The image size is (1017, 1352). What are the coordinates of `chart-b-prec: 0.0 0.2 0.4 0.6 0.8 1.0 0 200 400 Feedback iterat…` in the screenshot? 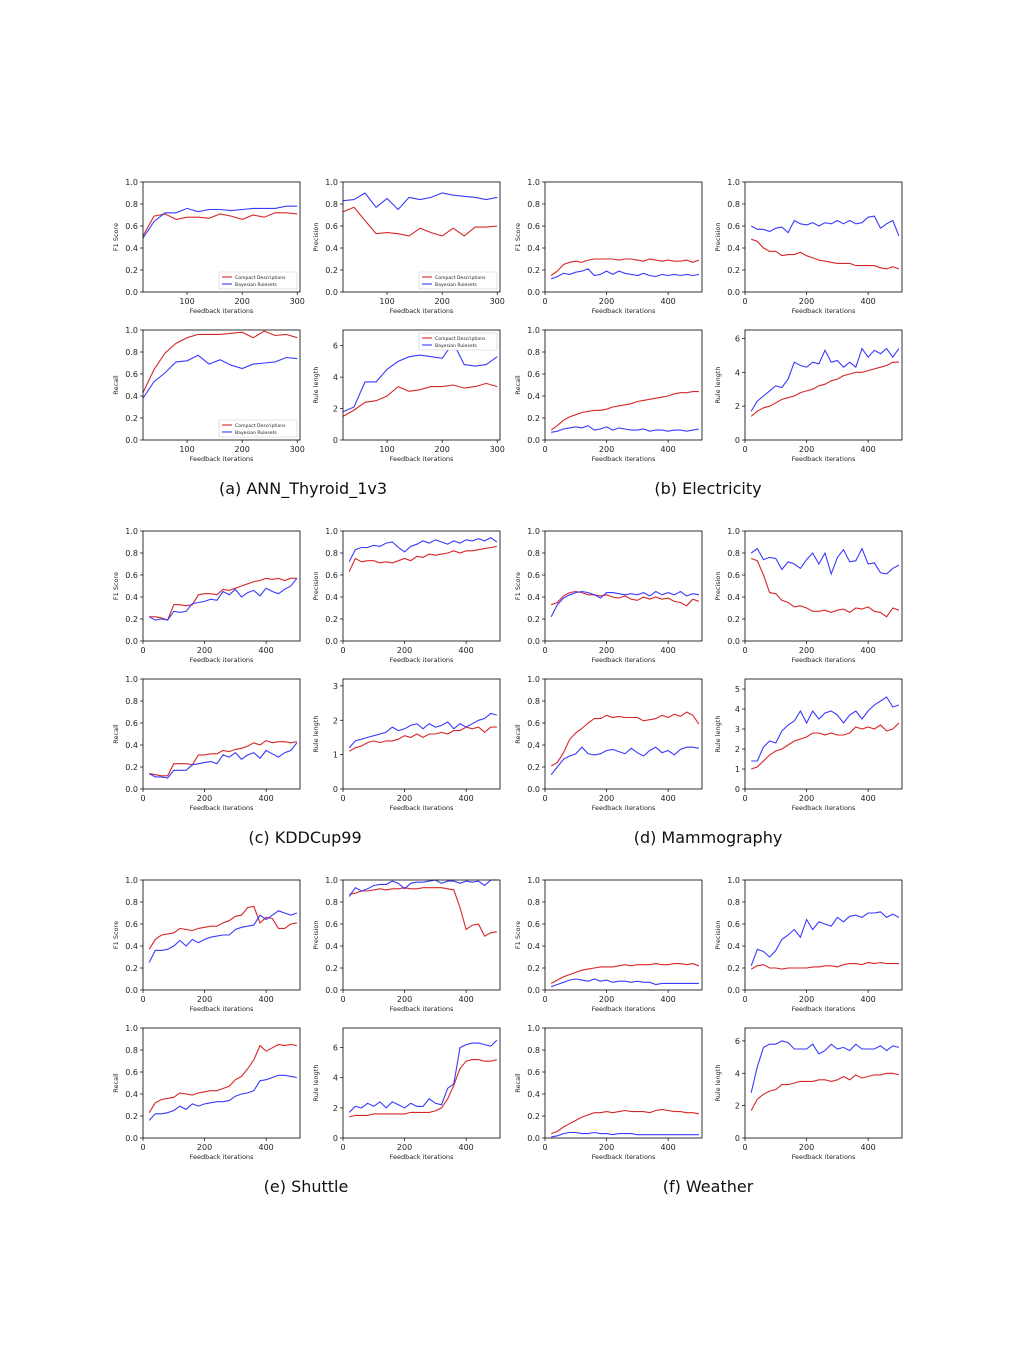 It's located at (808, 246).